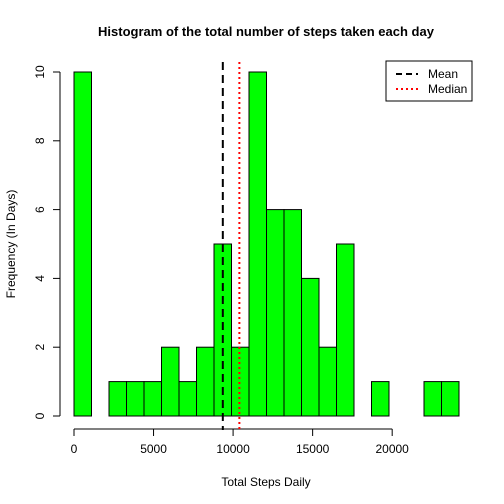 The height and width of the screenshot is (504, 504). I want to click on legend-box, so click(429, 81).